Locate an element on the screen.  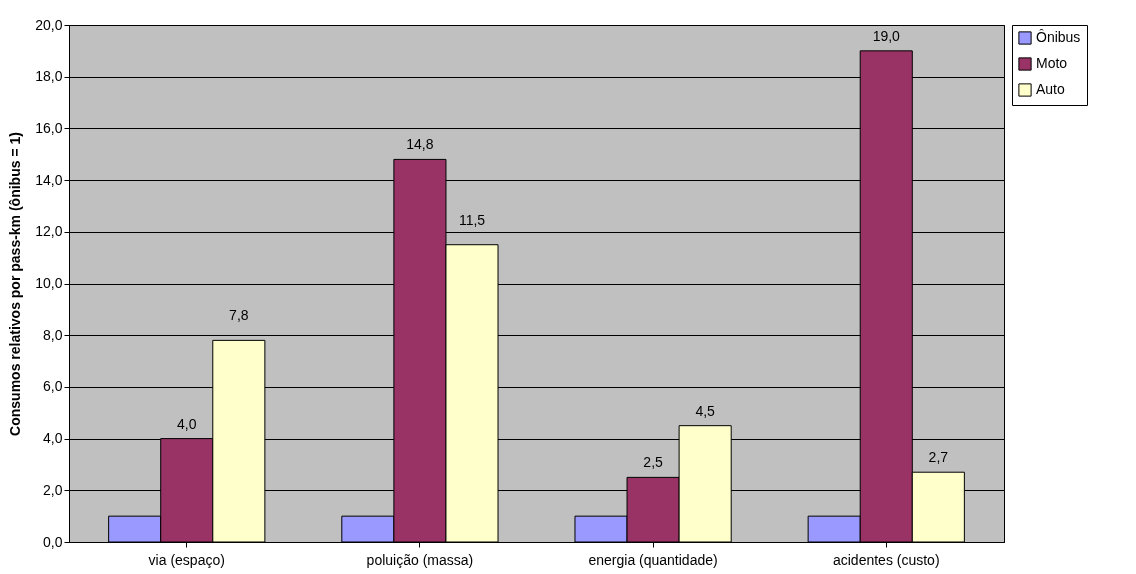
data-label: 11,5 is located at coordinates (472, 219).